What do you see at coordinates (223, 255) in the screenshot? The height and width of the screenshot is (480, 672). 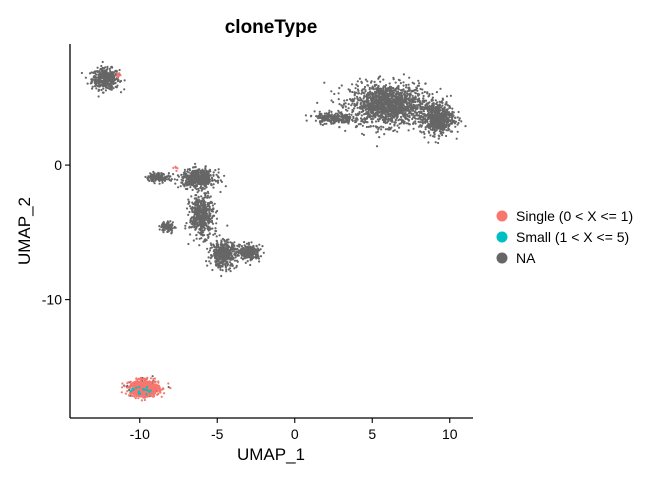 I see `cluster-mid-lower` at bounding box center [223, 255].